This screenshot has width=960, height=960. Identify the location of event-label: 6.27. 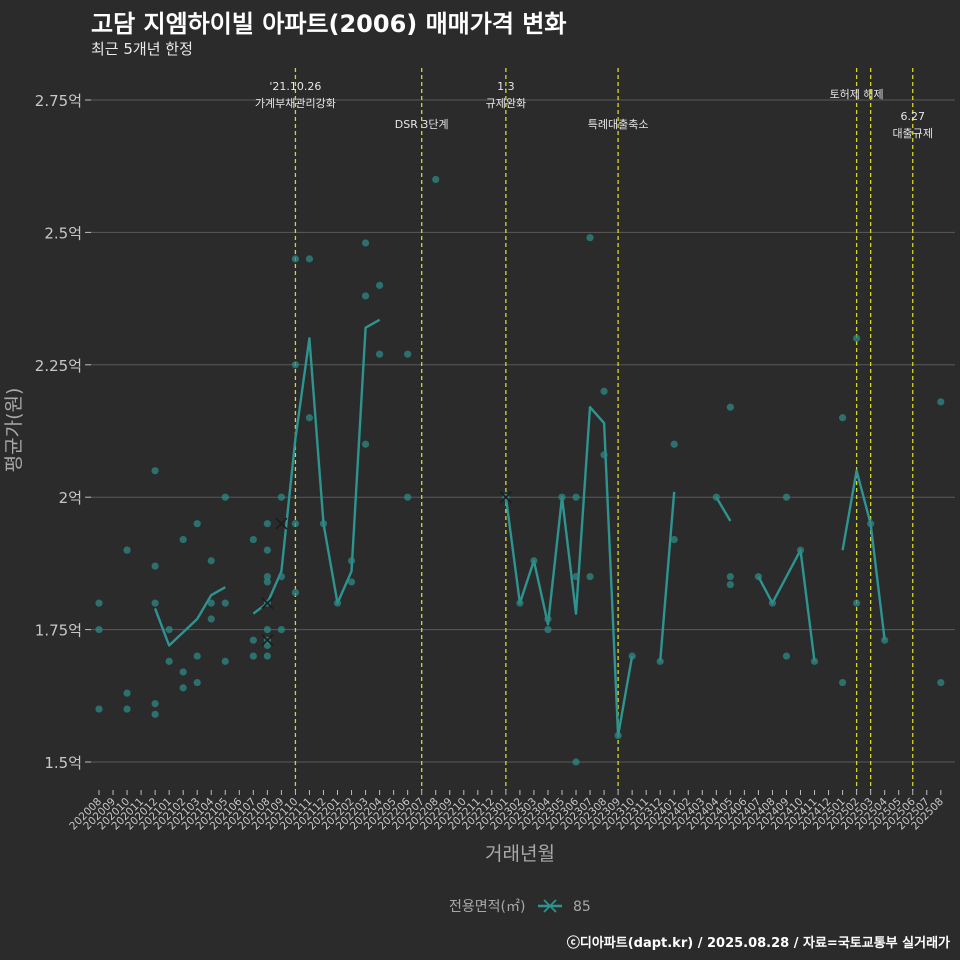
(912, 116).